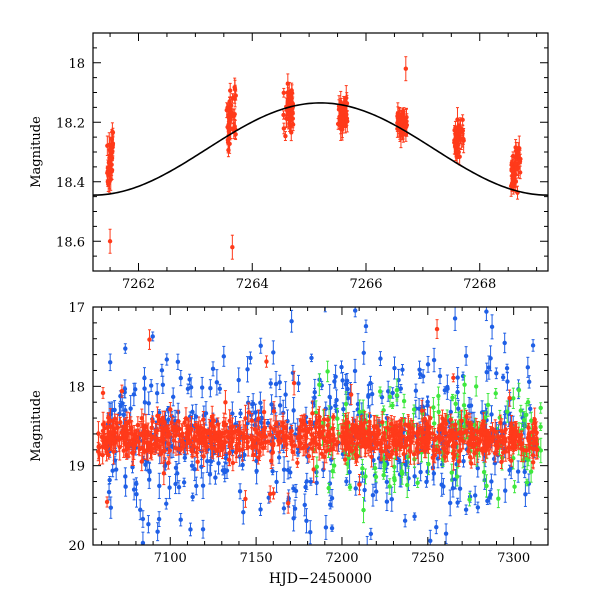  What do you see at coordinates (138, 284) in the screenshot?
I see `x-tick-label: 7262` at bounding box center [138, 284].